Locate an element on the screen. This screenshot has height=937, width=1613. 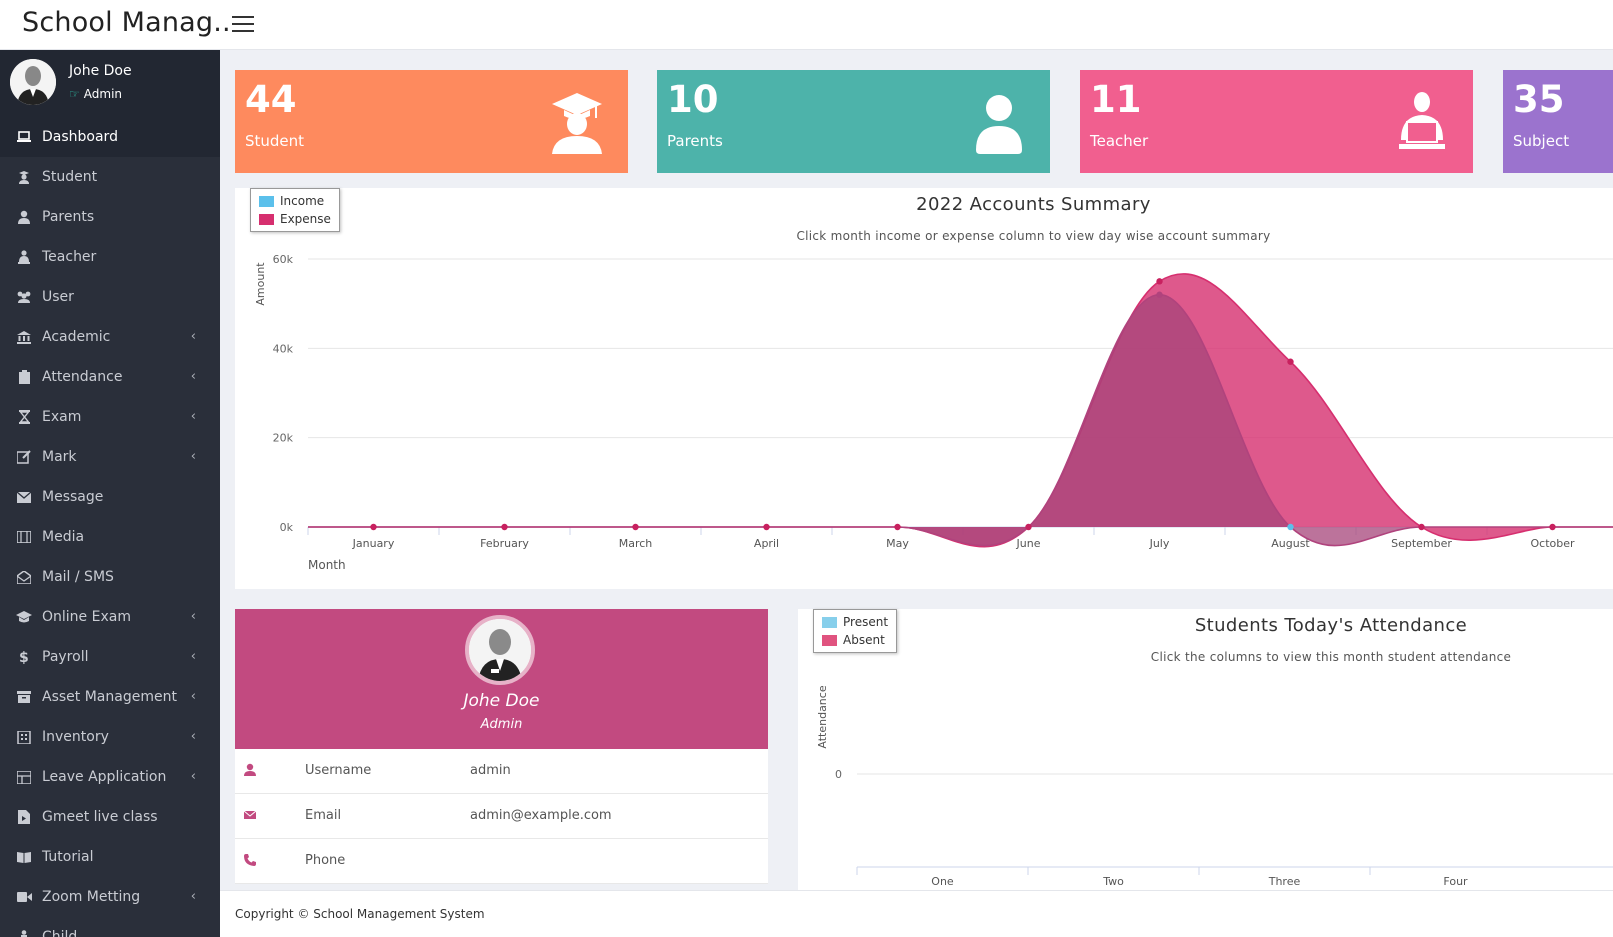
x-tick-label: August is located at coordinates (1290, 543).